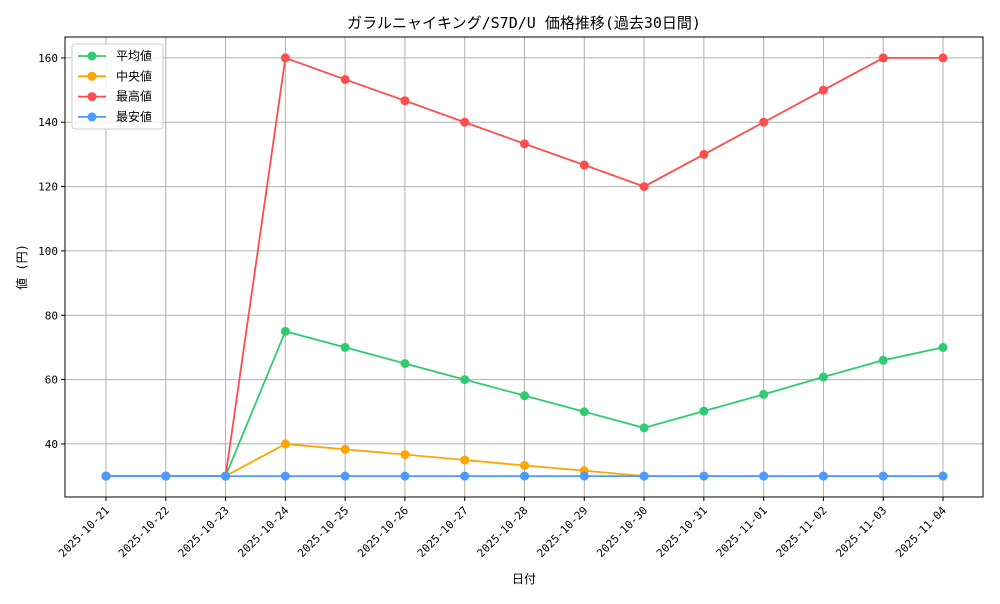 The width and height of the screenshot is (1000, 604). What do you see at coordinates (134, 75) in the screenshot?
I see `legend-label: 中央値` at bounding box center [134, 75].